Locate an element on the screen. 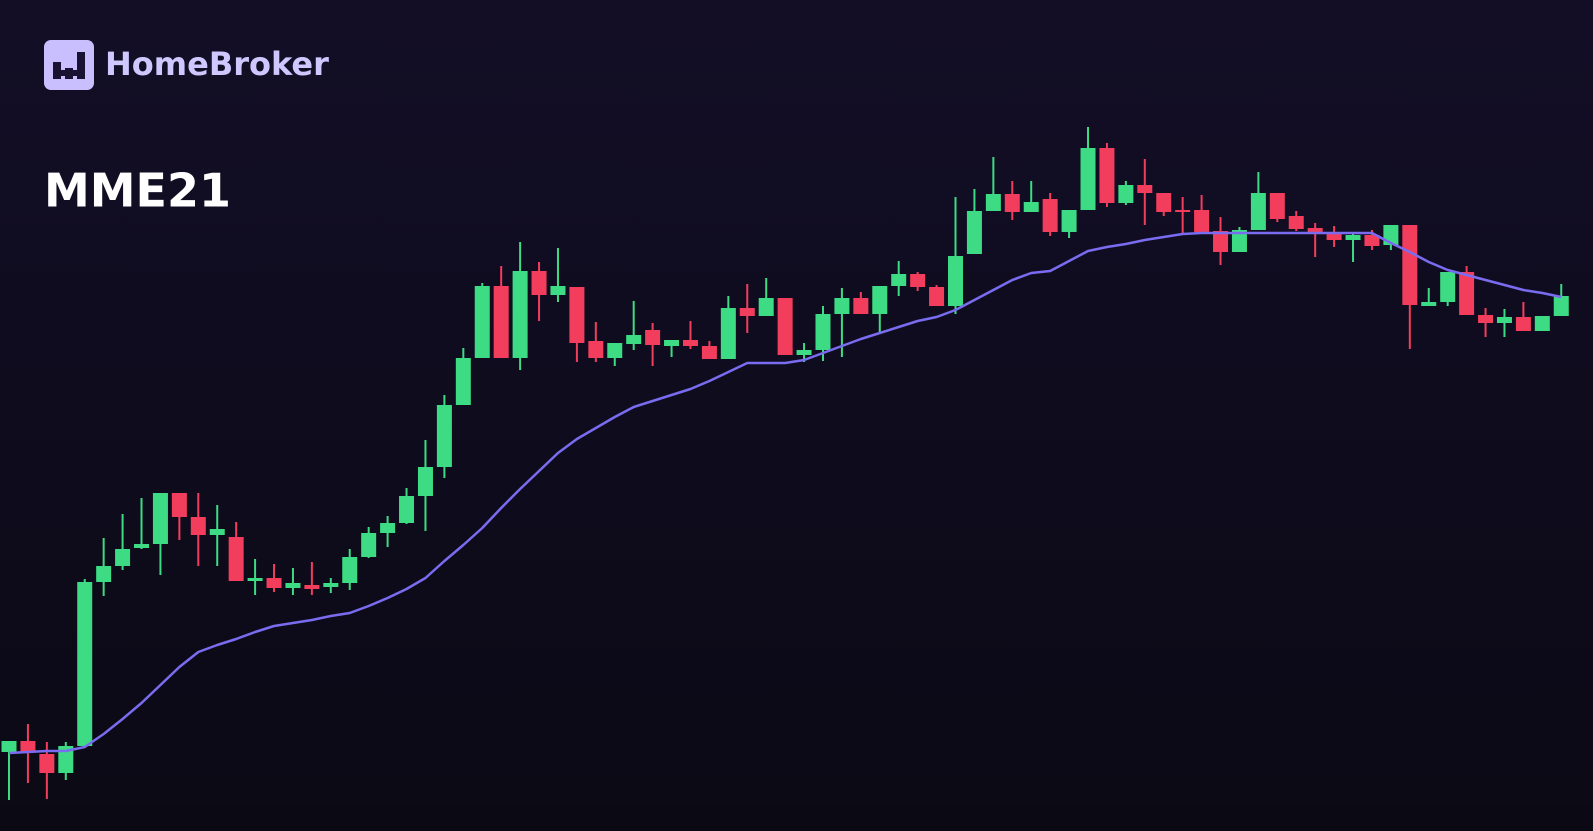  chart-title: MME21 is located at coordinates (137, 191).